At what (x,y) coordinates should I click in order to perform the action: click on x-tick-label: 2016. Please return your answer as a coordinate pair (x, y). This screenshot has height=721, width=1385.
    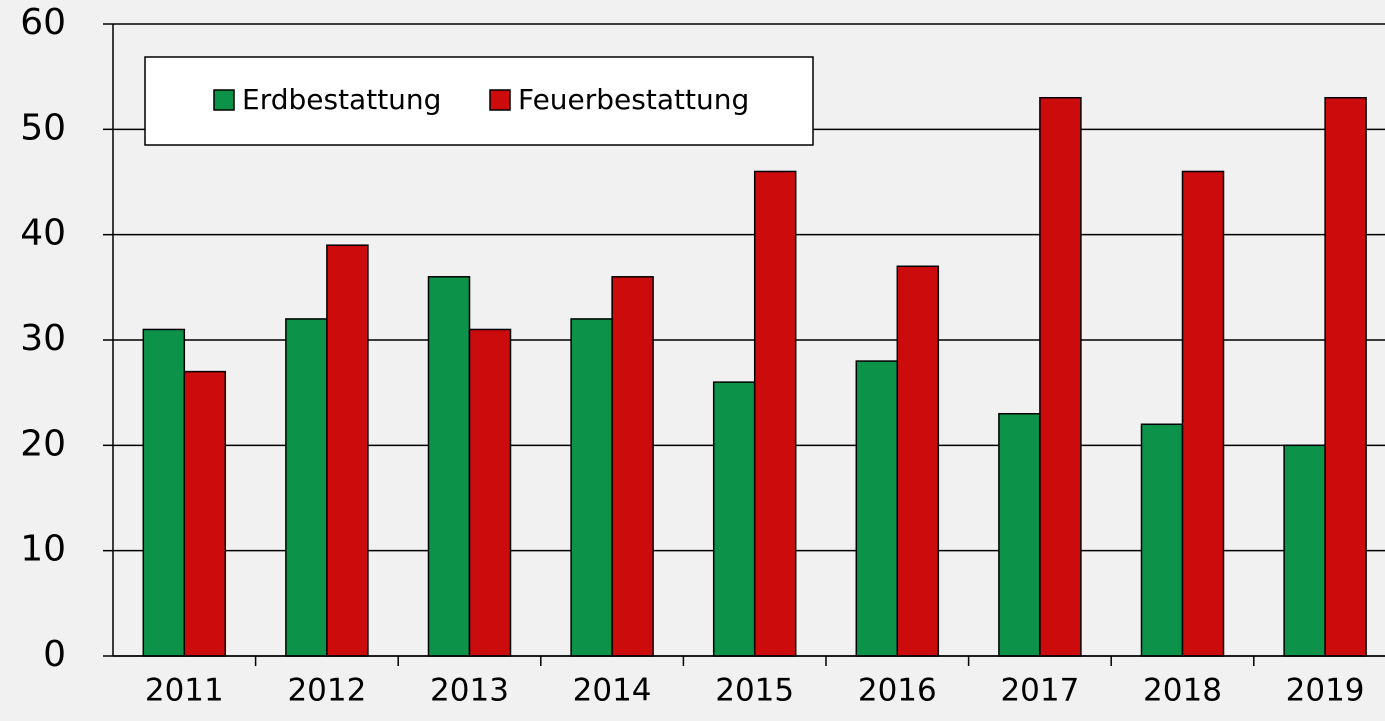
    Looking at the image, I should click on (897, 691).